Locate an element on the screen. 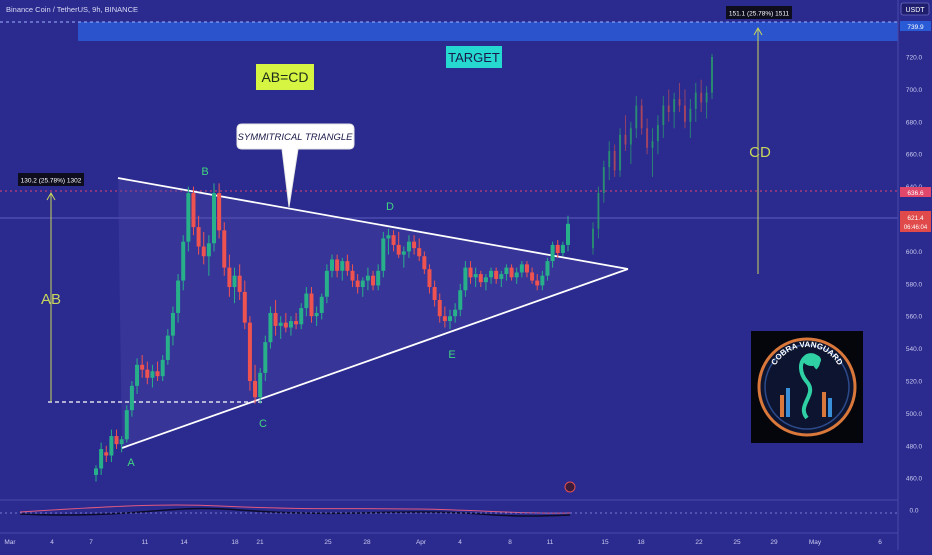 This screenshot has width=932, height=555. time-tick: 8 is located at coordinates (510, 542).